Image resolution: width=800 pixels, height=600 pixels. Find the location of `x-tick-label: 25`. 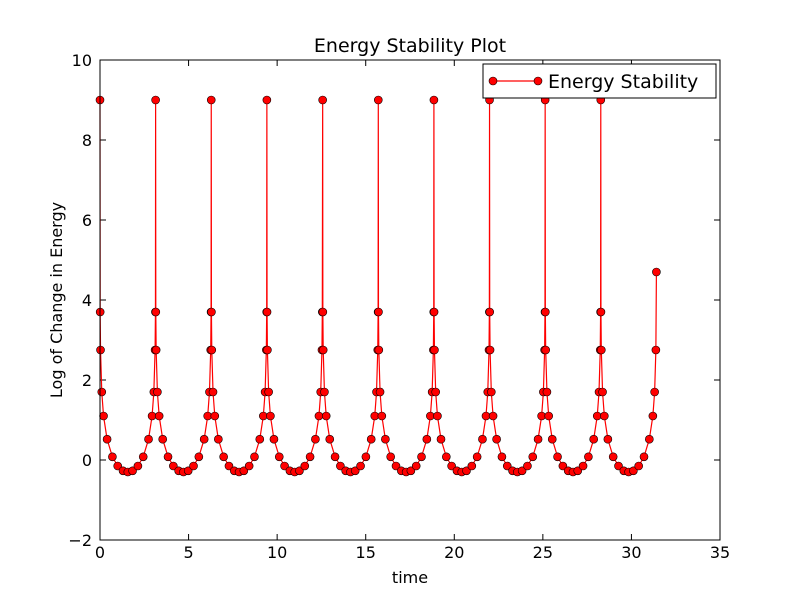

x-tick-label: 25 is located at coordinates (543, 552).